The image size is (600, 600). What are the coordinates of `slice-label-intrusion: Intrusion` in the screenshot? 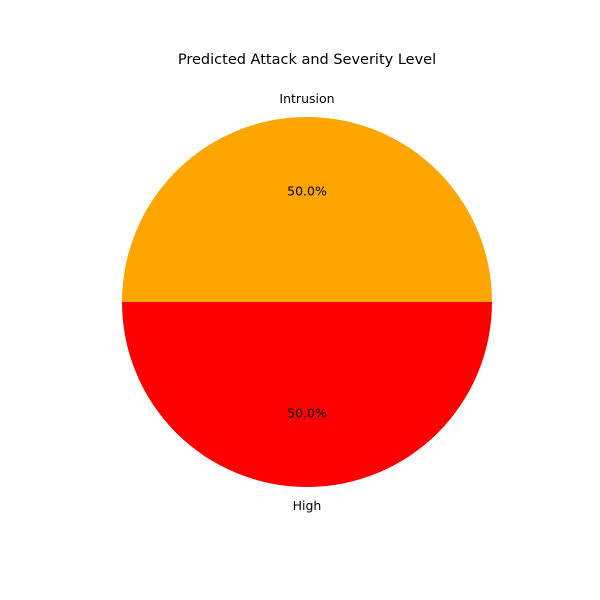 It's located at (306, 98).